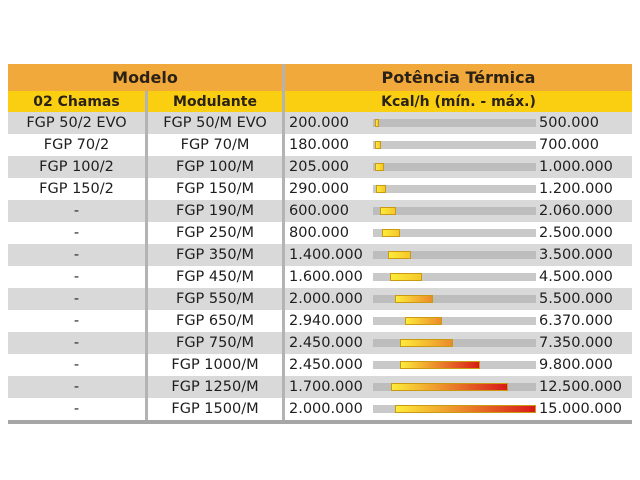  What do you see at coordinates (576, 211) in the screenshot?
I see `max-power-value: 2.060.000` at bounding box center [576, 211].